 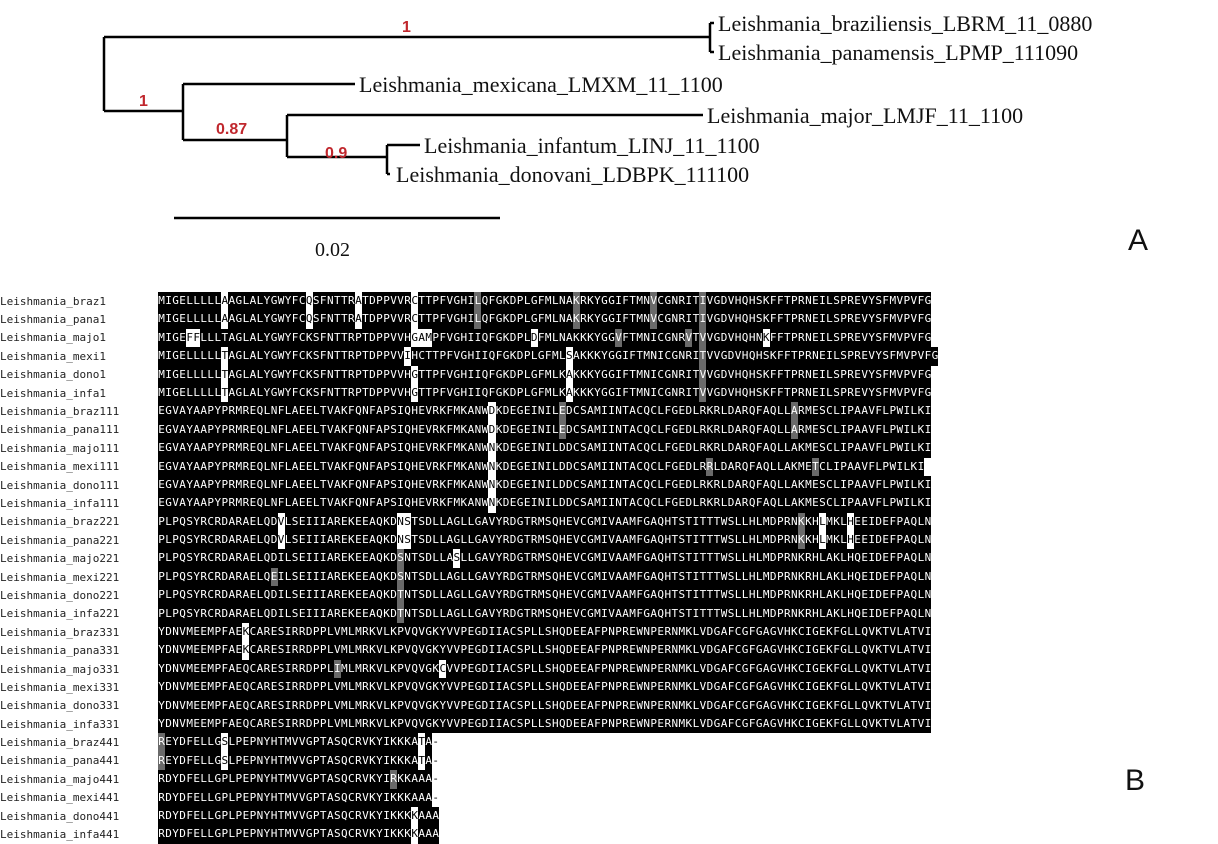 What do you see at coordinates (109, 559) in the screenshot?
I see `block-start-position: 221` at bounding box center [109, 559].